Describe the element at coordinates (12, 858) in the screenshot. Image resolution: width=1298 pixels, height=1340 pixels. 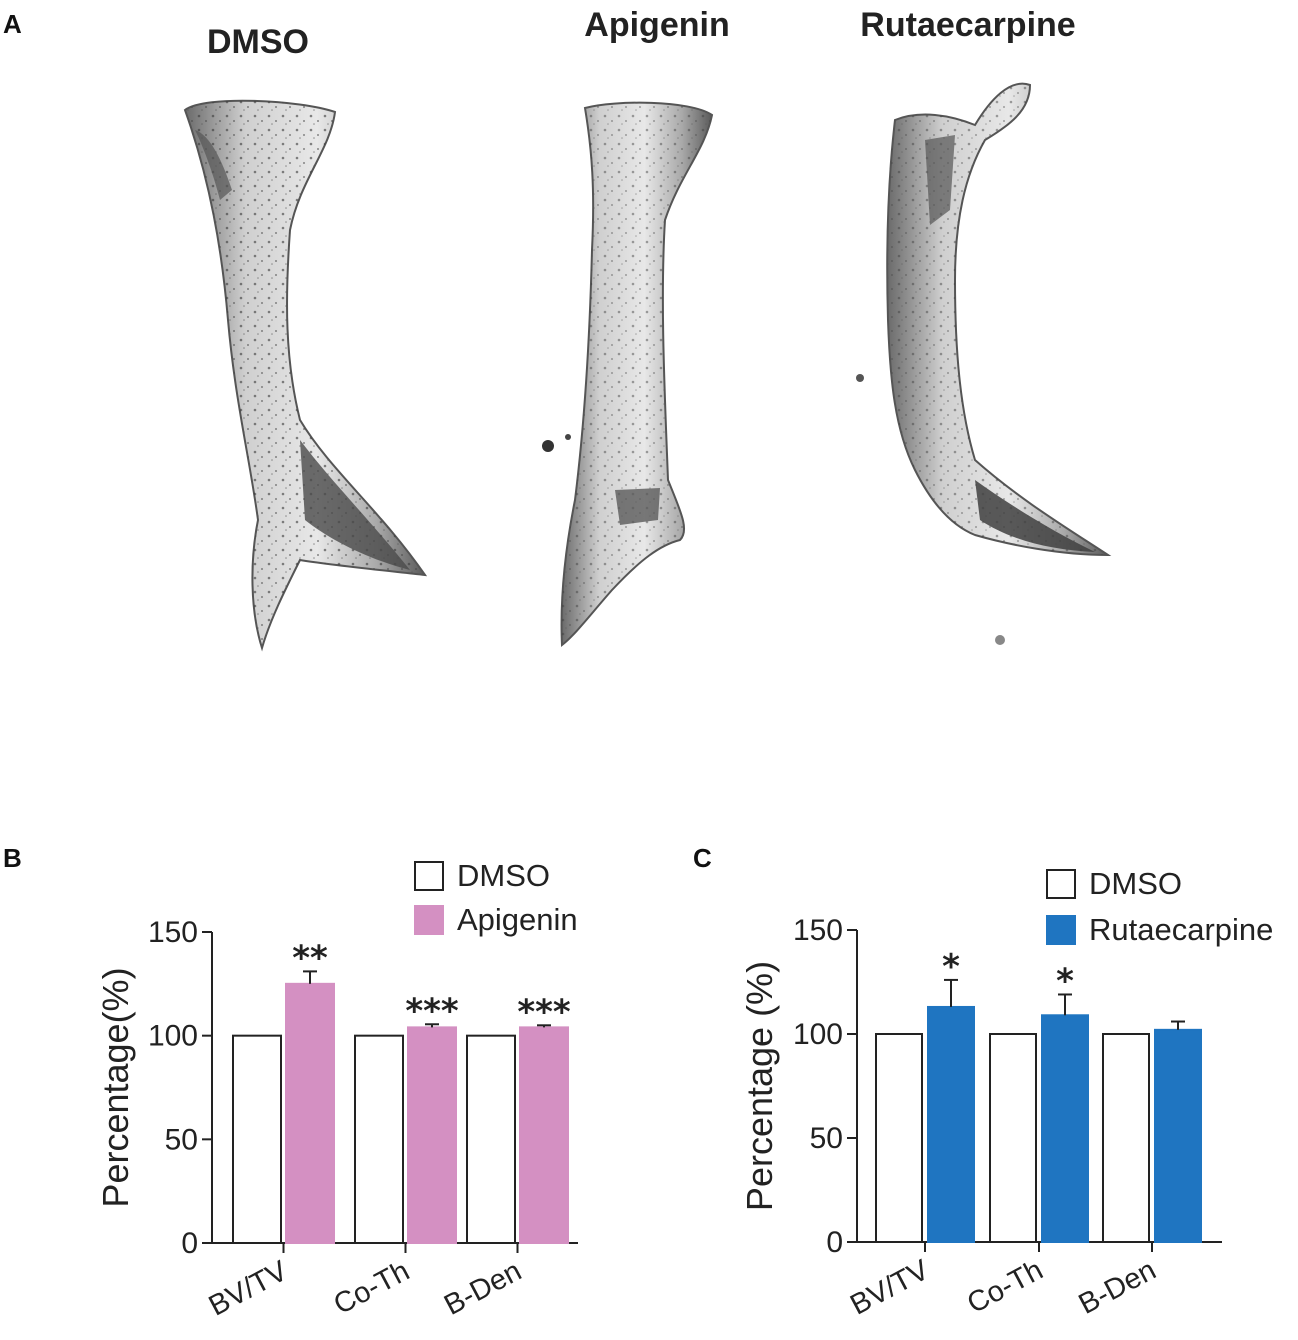
I see `panel-letter-b: B` at that location.